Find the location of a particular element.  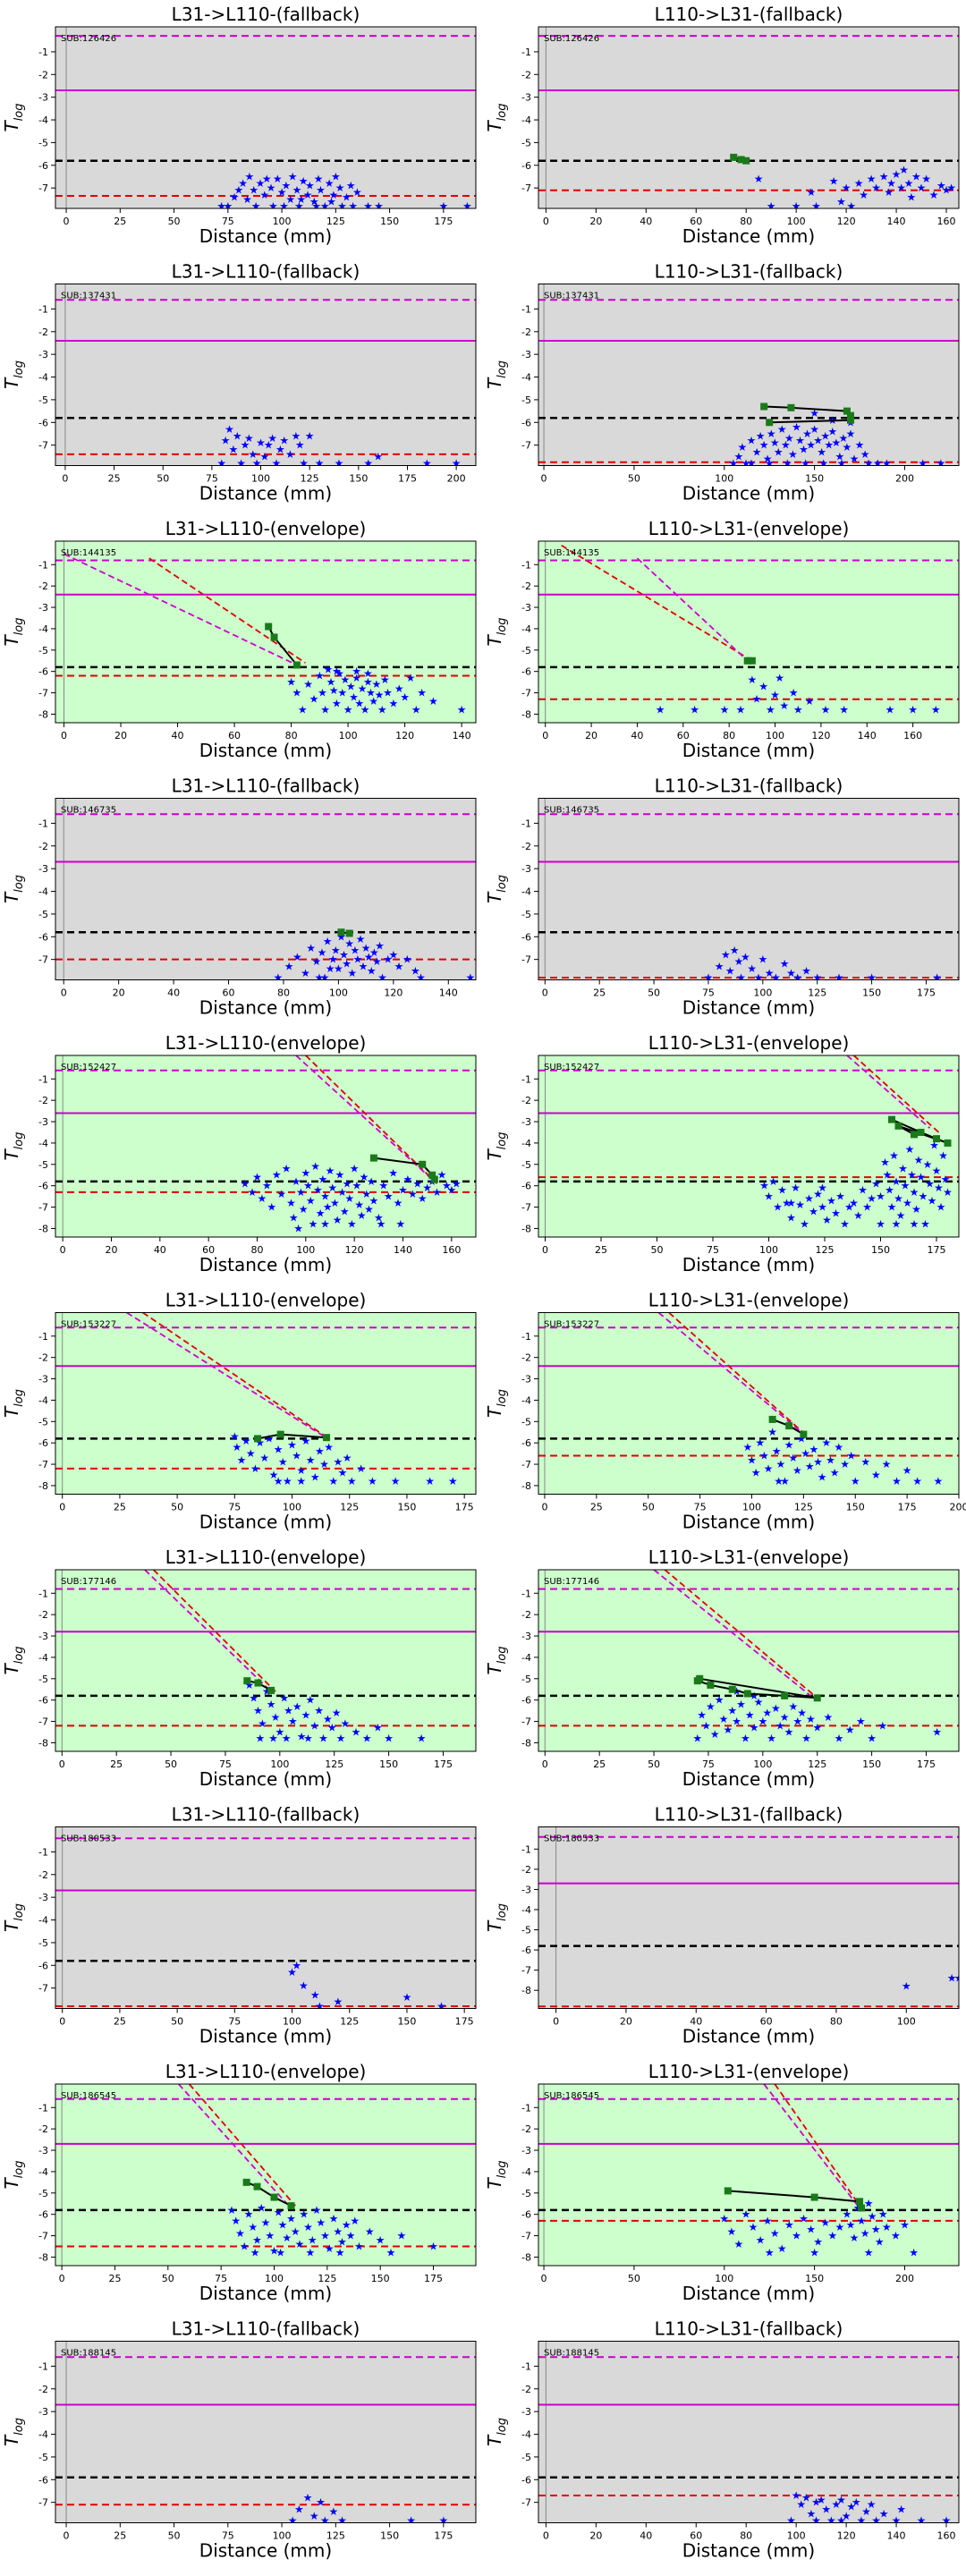

x-tick-label: 75 is located at coordinates (708, 1764).